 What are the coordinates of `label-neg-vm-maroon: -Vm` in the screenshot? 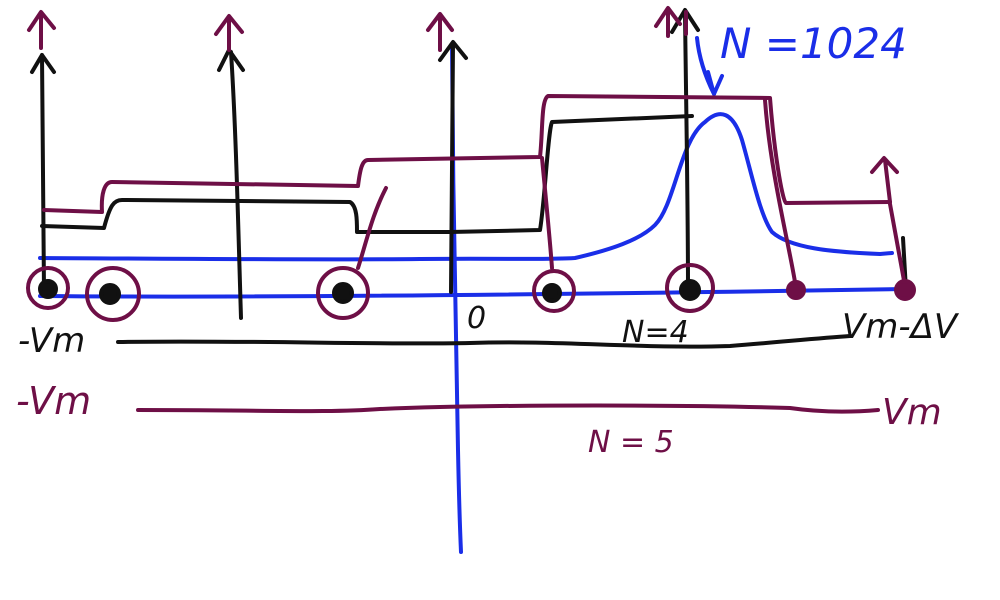 It's located at (53, 401).